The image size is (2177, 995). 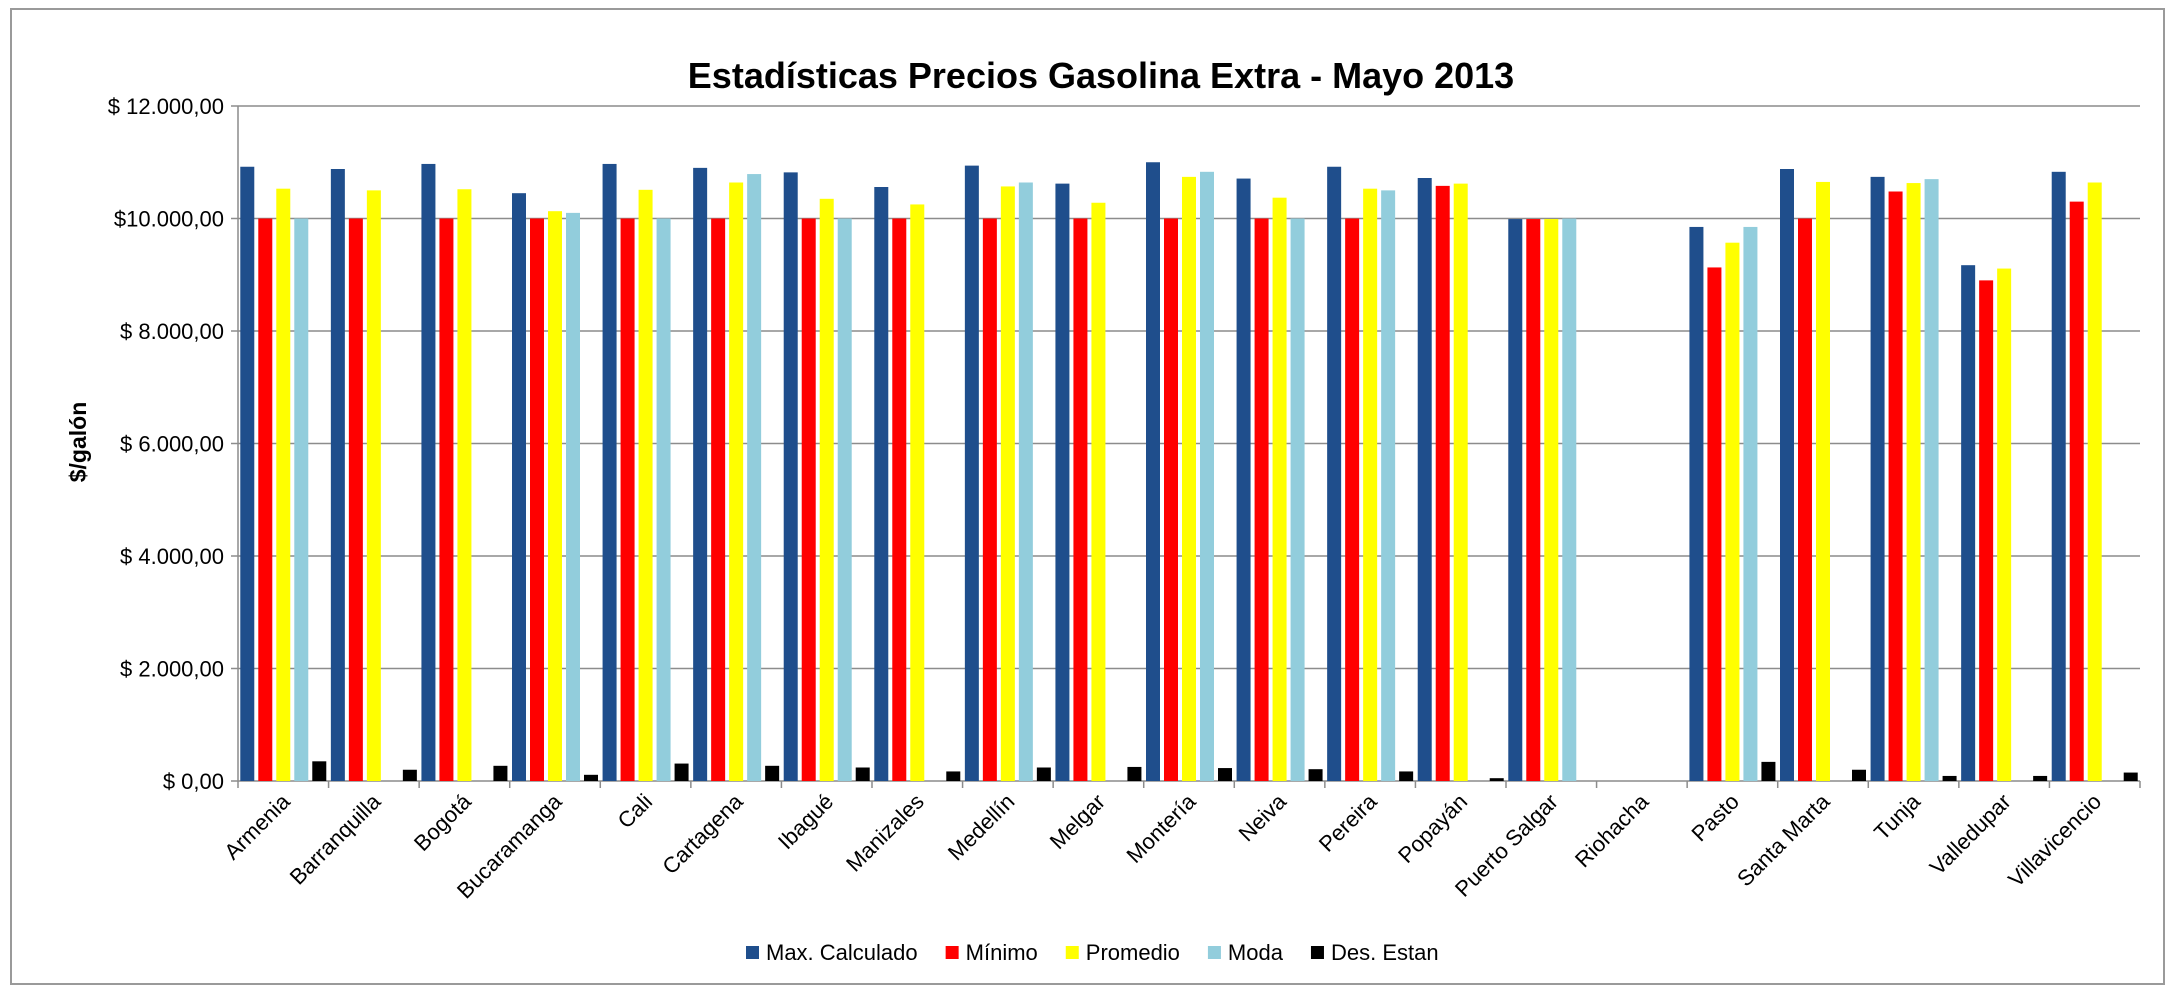 What do you see at coordinates (172, 444) in the screenshot?
I see `y-tick-label: $ 6.000,00` at bounding box center [172, 444].